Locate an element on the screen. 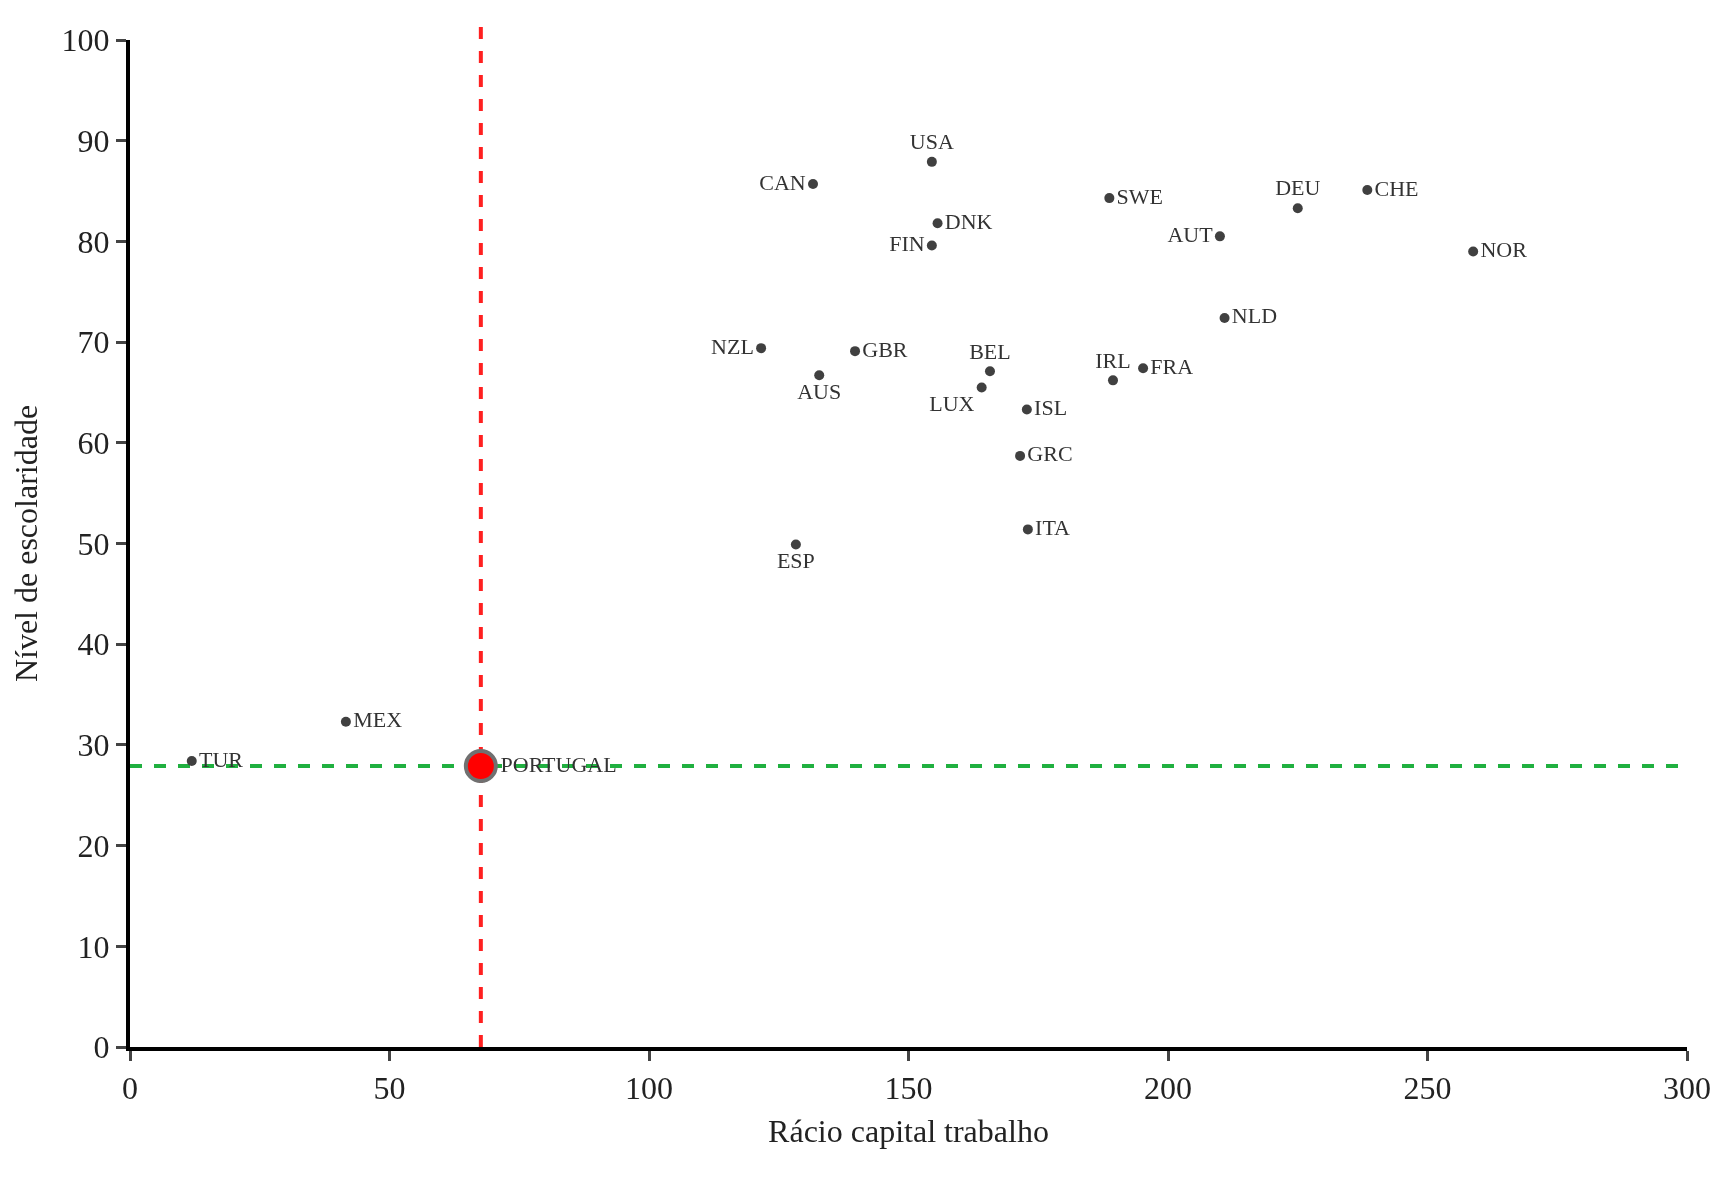 The image size is (1727, 1187). y-tick-label: 0 is located at coordinates (101, 1047).